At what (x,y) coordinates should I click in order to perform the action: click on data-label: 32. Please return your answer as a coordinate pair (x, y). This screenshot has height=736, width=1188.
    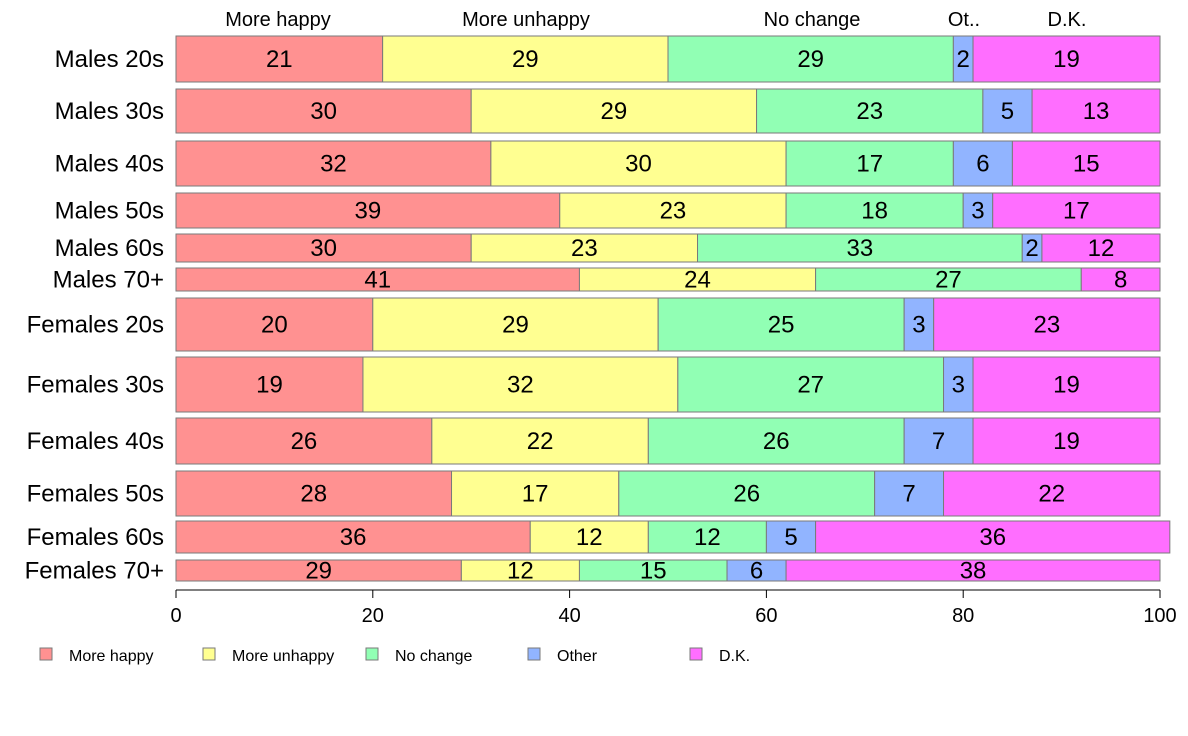
    Looking at the image, I should click on (520, 385).